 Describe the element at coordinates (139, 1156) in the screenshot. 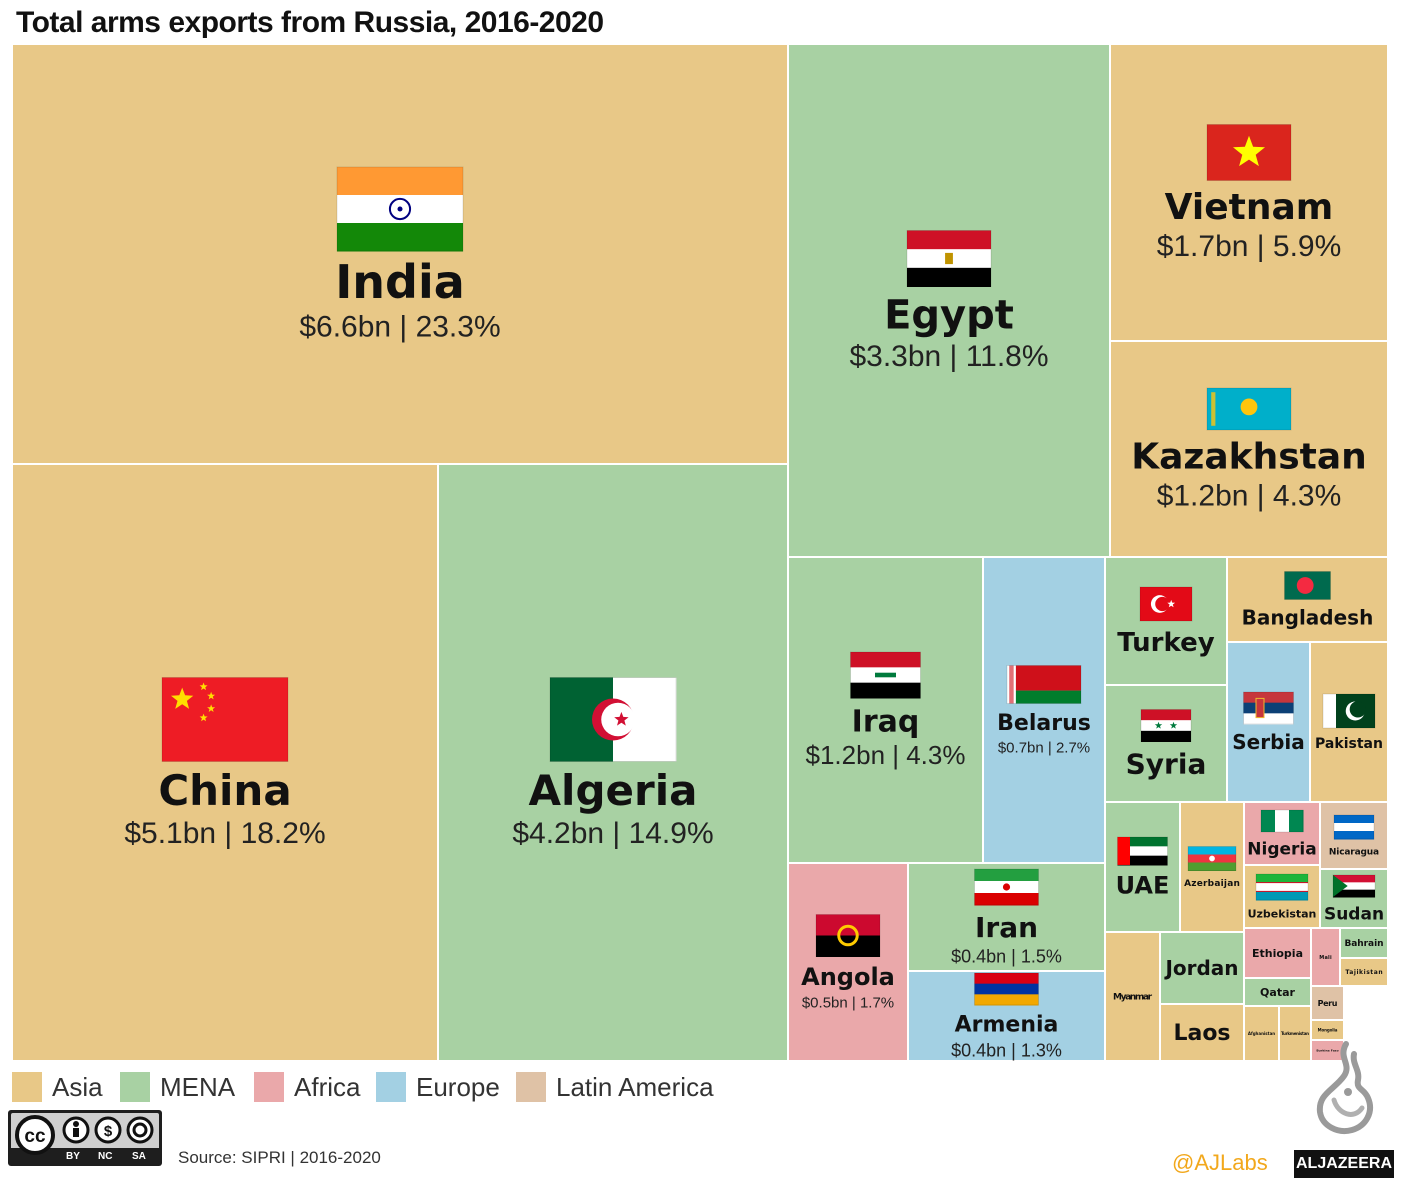

I see `license-sa: SA` at that location.